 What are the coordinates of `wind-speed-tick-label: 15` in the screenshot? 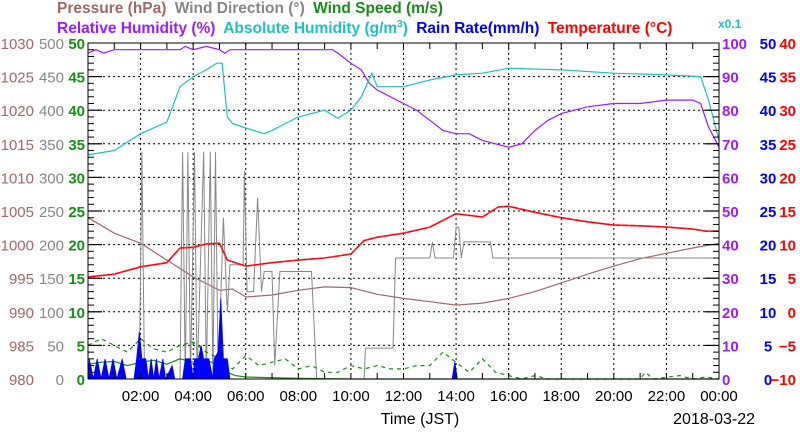 It's located at (76, 279).